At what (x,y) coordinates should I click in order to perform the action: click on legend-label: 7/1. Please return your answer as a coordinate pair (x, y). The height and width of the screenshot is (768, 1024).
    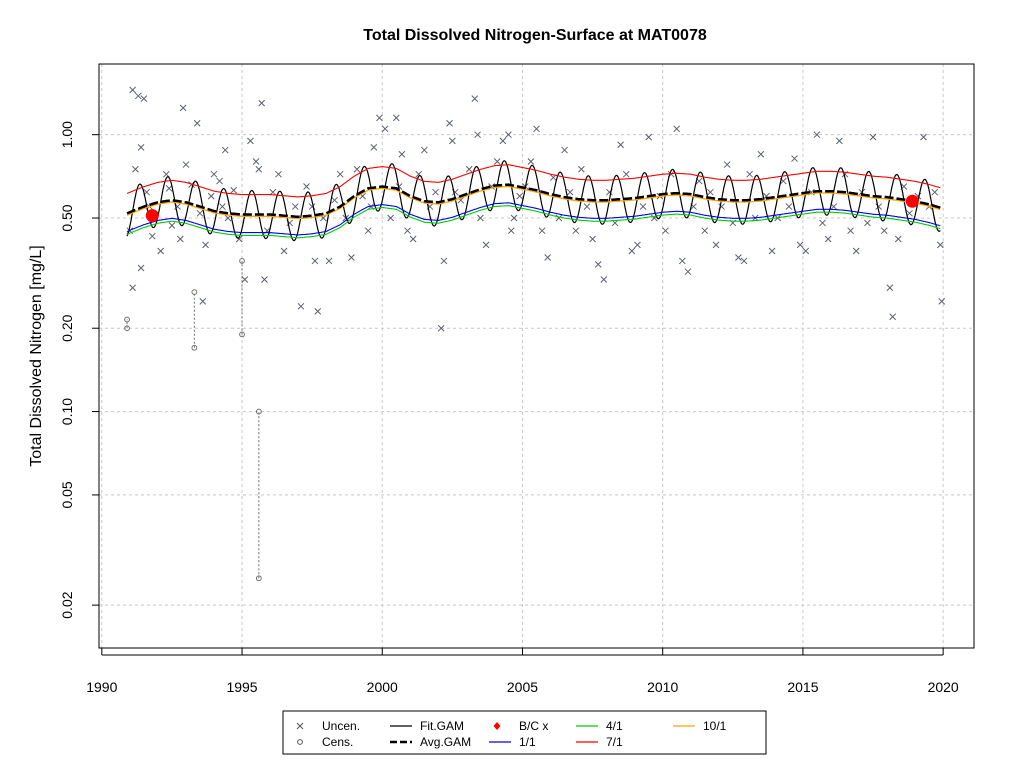
    Looking at the image, I should click on (614, 742).